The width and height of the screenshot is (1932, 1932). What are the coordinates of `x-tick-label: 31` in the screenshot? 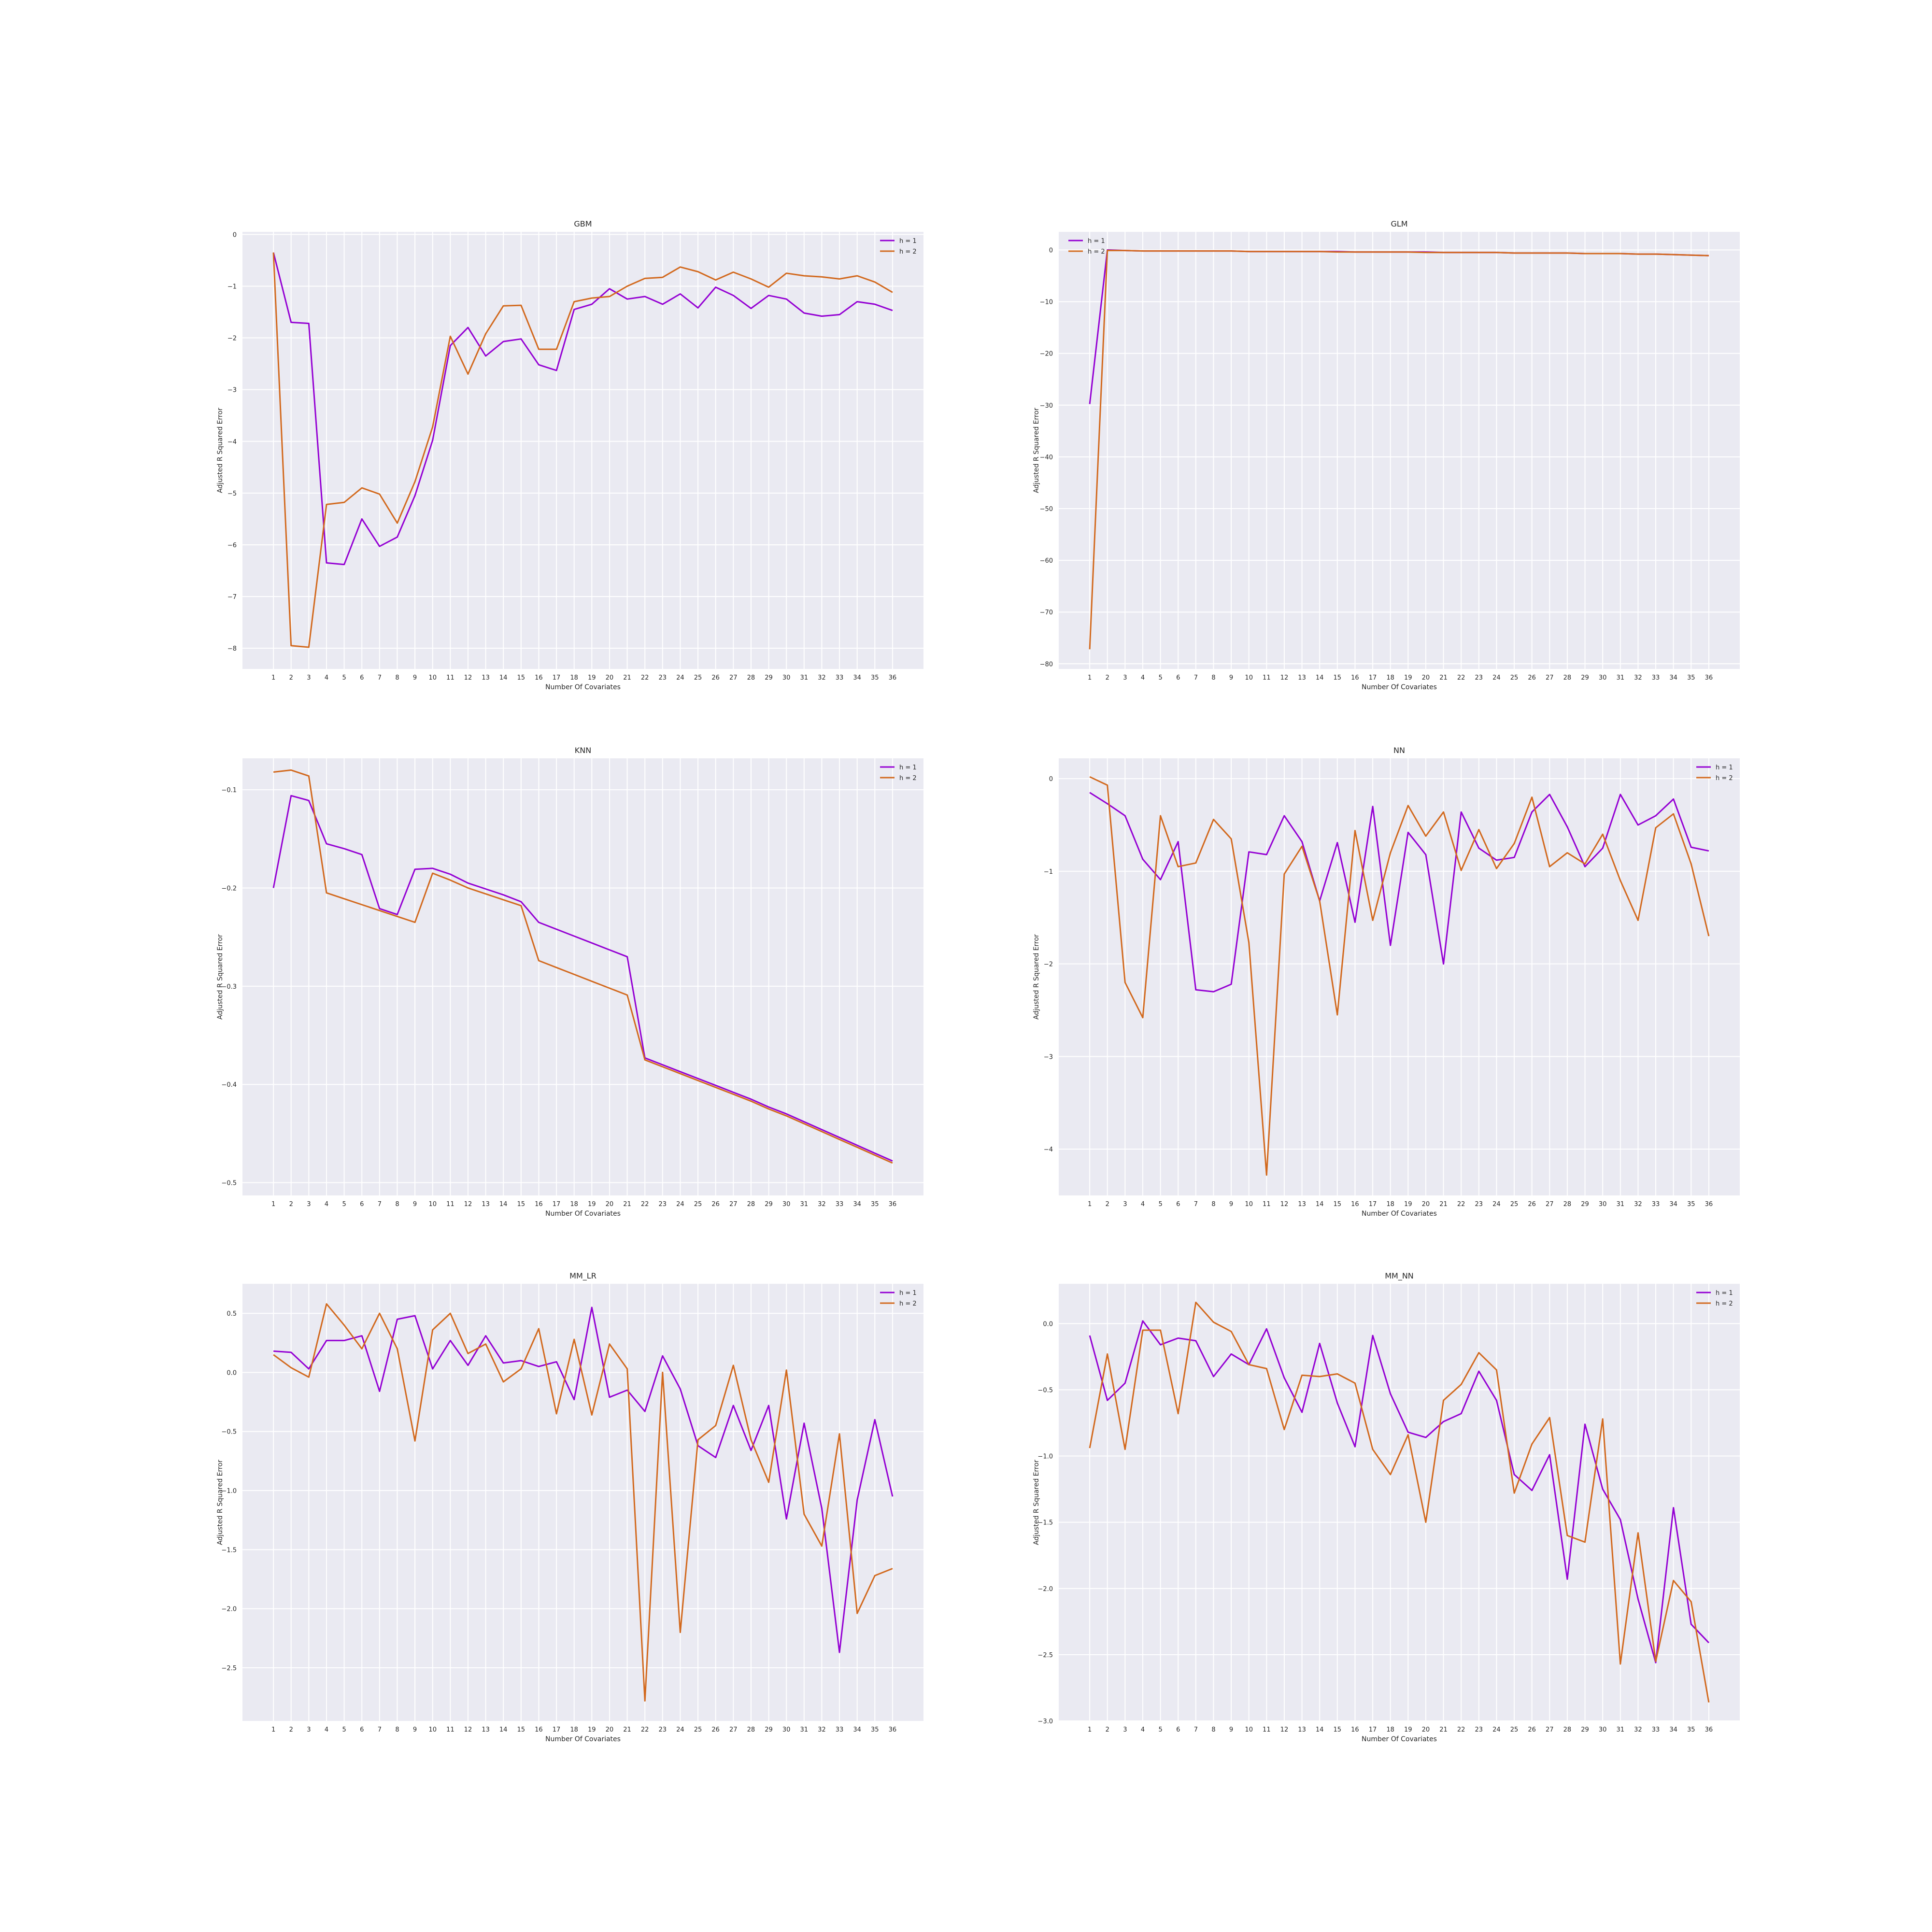 It's located at (804, 1204).